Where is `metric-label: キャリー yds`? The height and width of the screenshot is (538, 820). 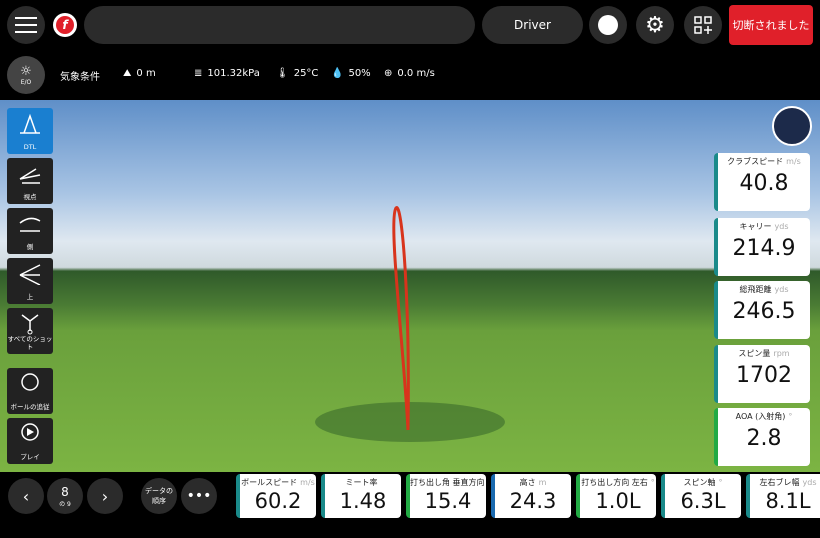 metric-label: キャリー yds is located at coordinates (764, 226).